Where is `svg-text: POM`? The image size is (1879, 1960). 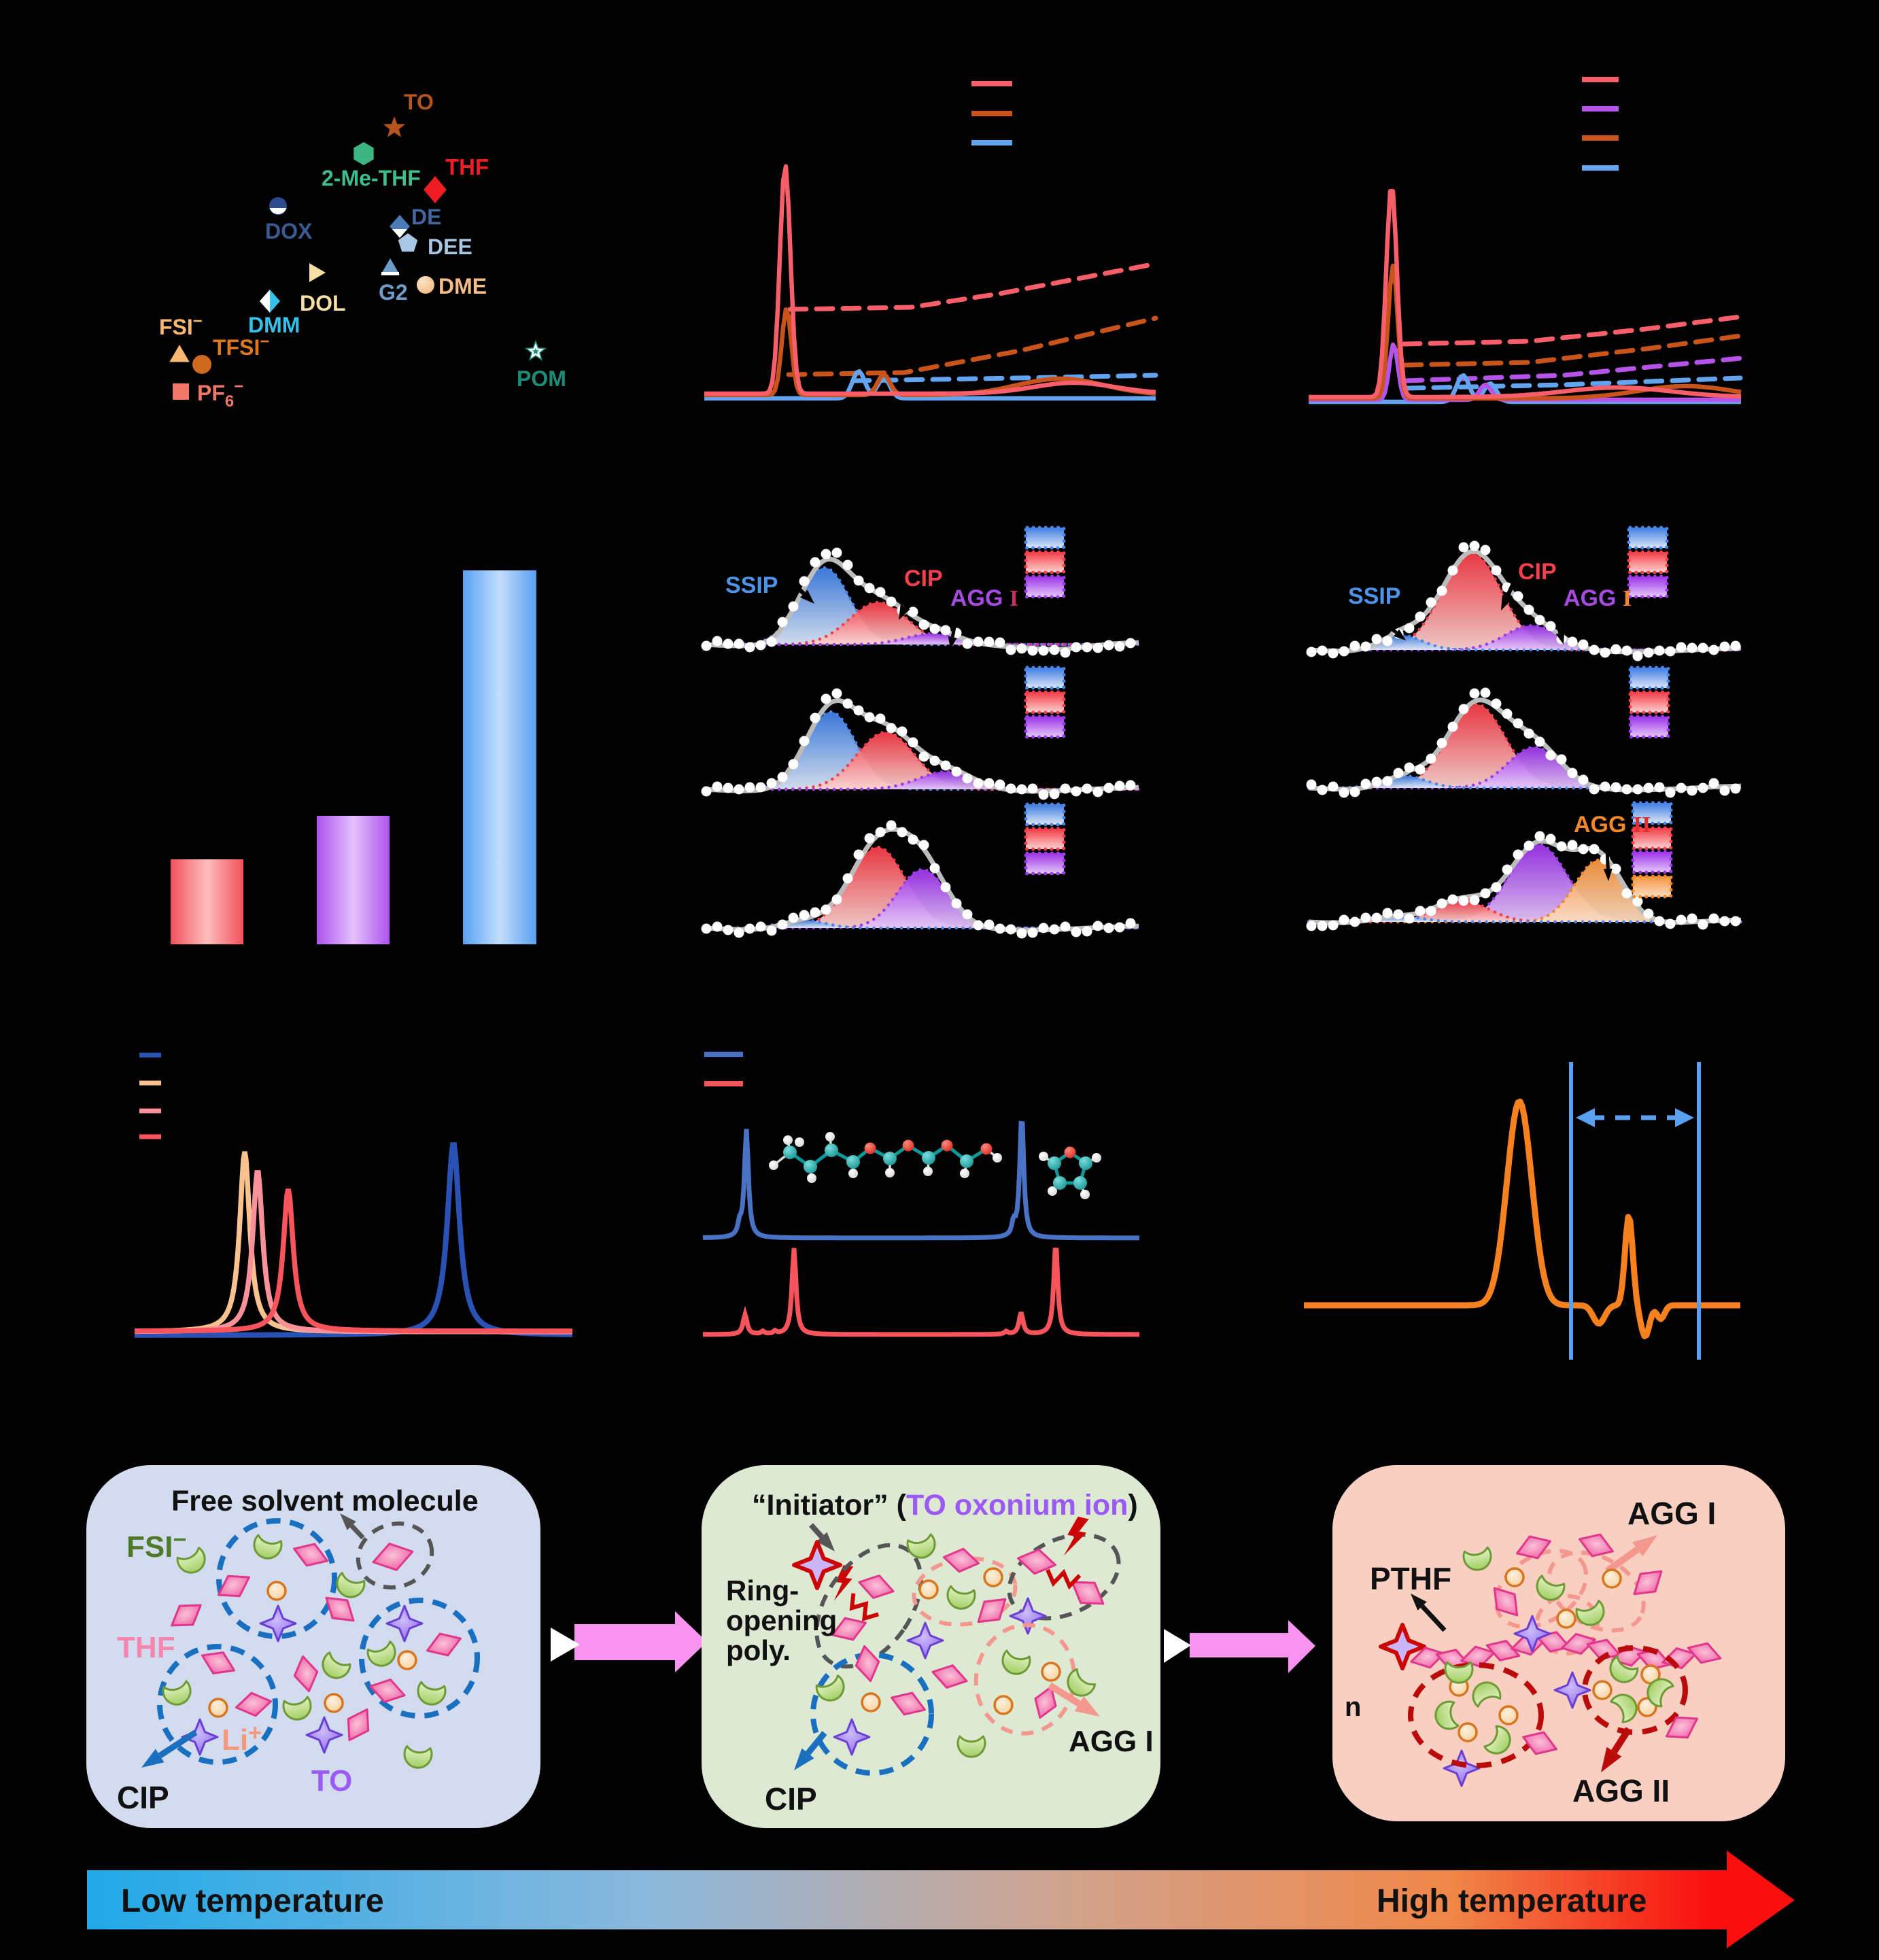
svg-text: POM is located at coordinates (541, 378).